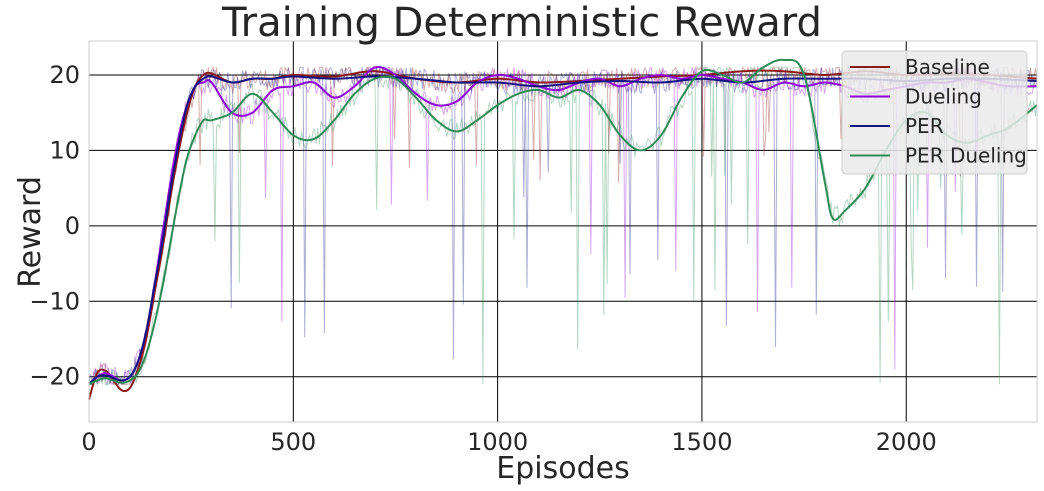  I want to click on legend-box, so click(934, 112).